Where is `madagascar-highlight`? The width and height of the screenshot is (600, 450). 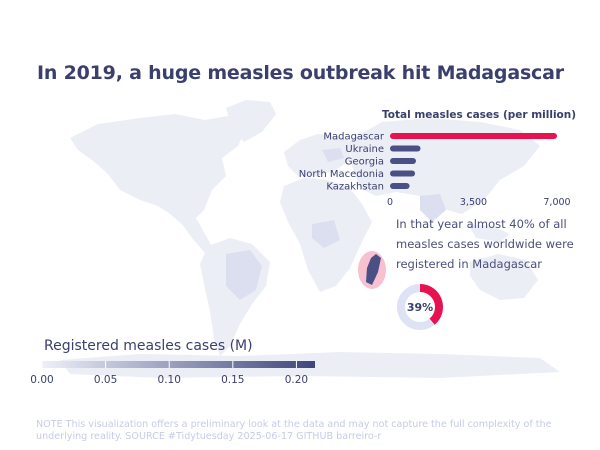 madagascar-highlight is located at coordinates (372, 270).